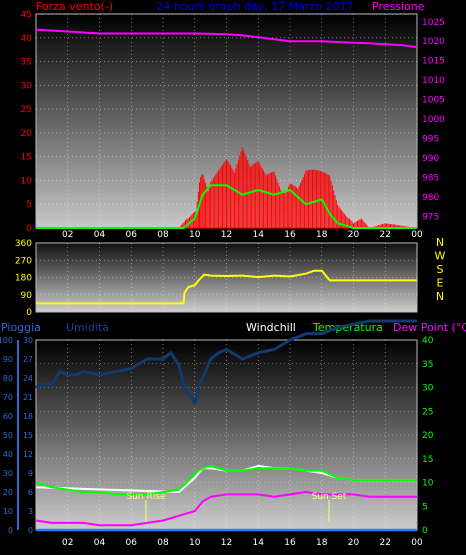 The image size is (466, 555). What do you see at coordinates (23, 244) in the screenshot?
I see `direction-tick-label: 360` at bounding box center [23, 244].